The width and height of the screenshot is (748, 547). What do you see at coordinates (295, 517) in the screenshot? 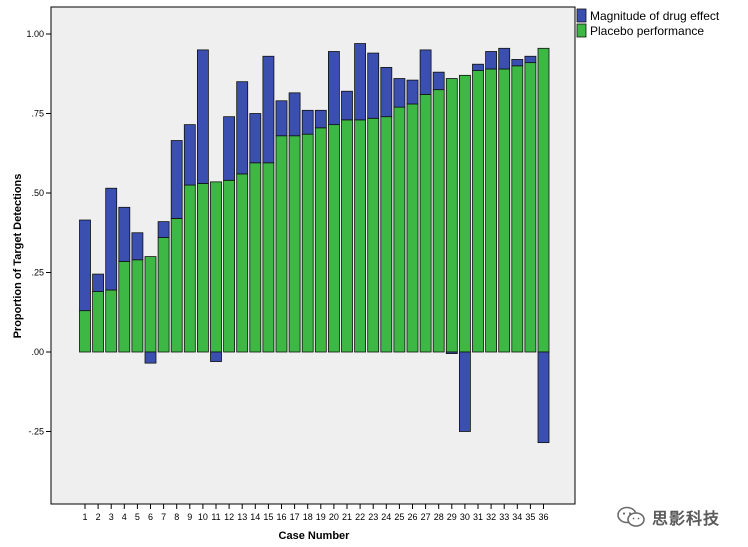
I see `x-tick-label: 17` at bounding box center [295, 517].